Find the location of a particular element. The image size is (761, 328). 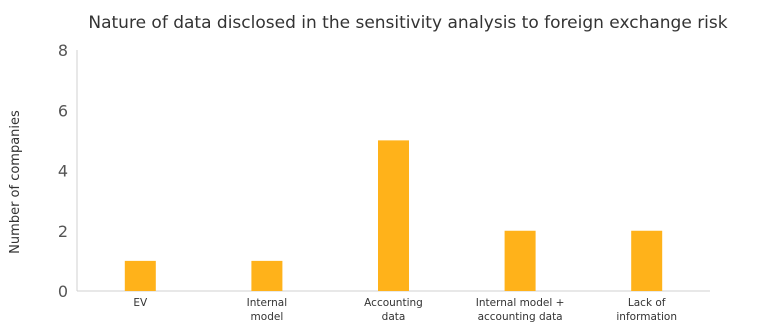

x-tick-label: Internal model + is located at coordinates (520, 303).